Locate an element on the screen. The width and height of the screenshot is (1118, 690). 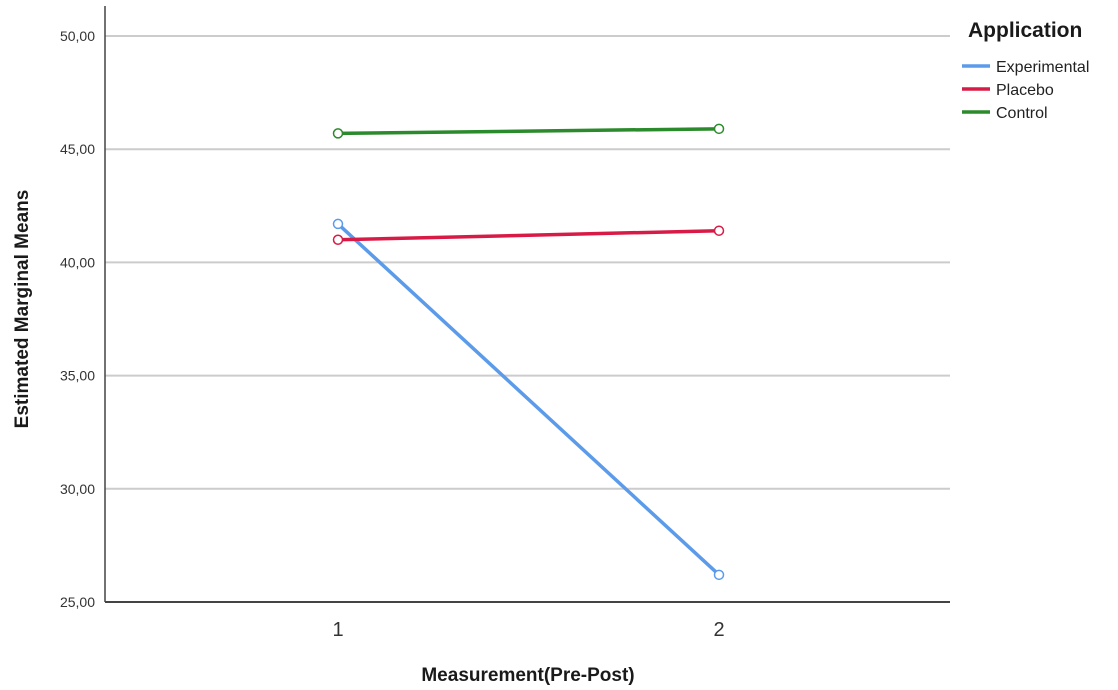
series-placebo is located at coordinates (528, 235).